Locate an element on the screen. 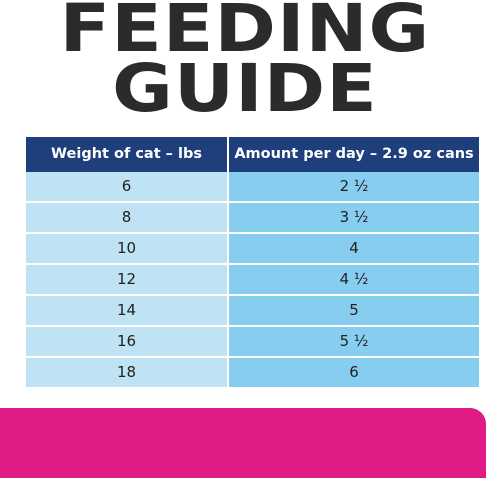  amount-cell: 6 is located at coordinates (354, 372).